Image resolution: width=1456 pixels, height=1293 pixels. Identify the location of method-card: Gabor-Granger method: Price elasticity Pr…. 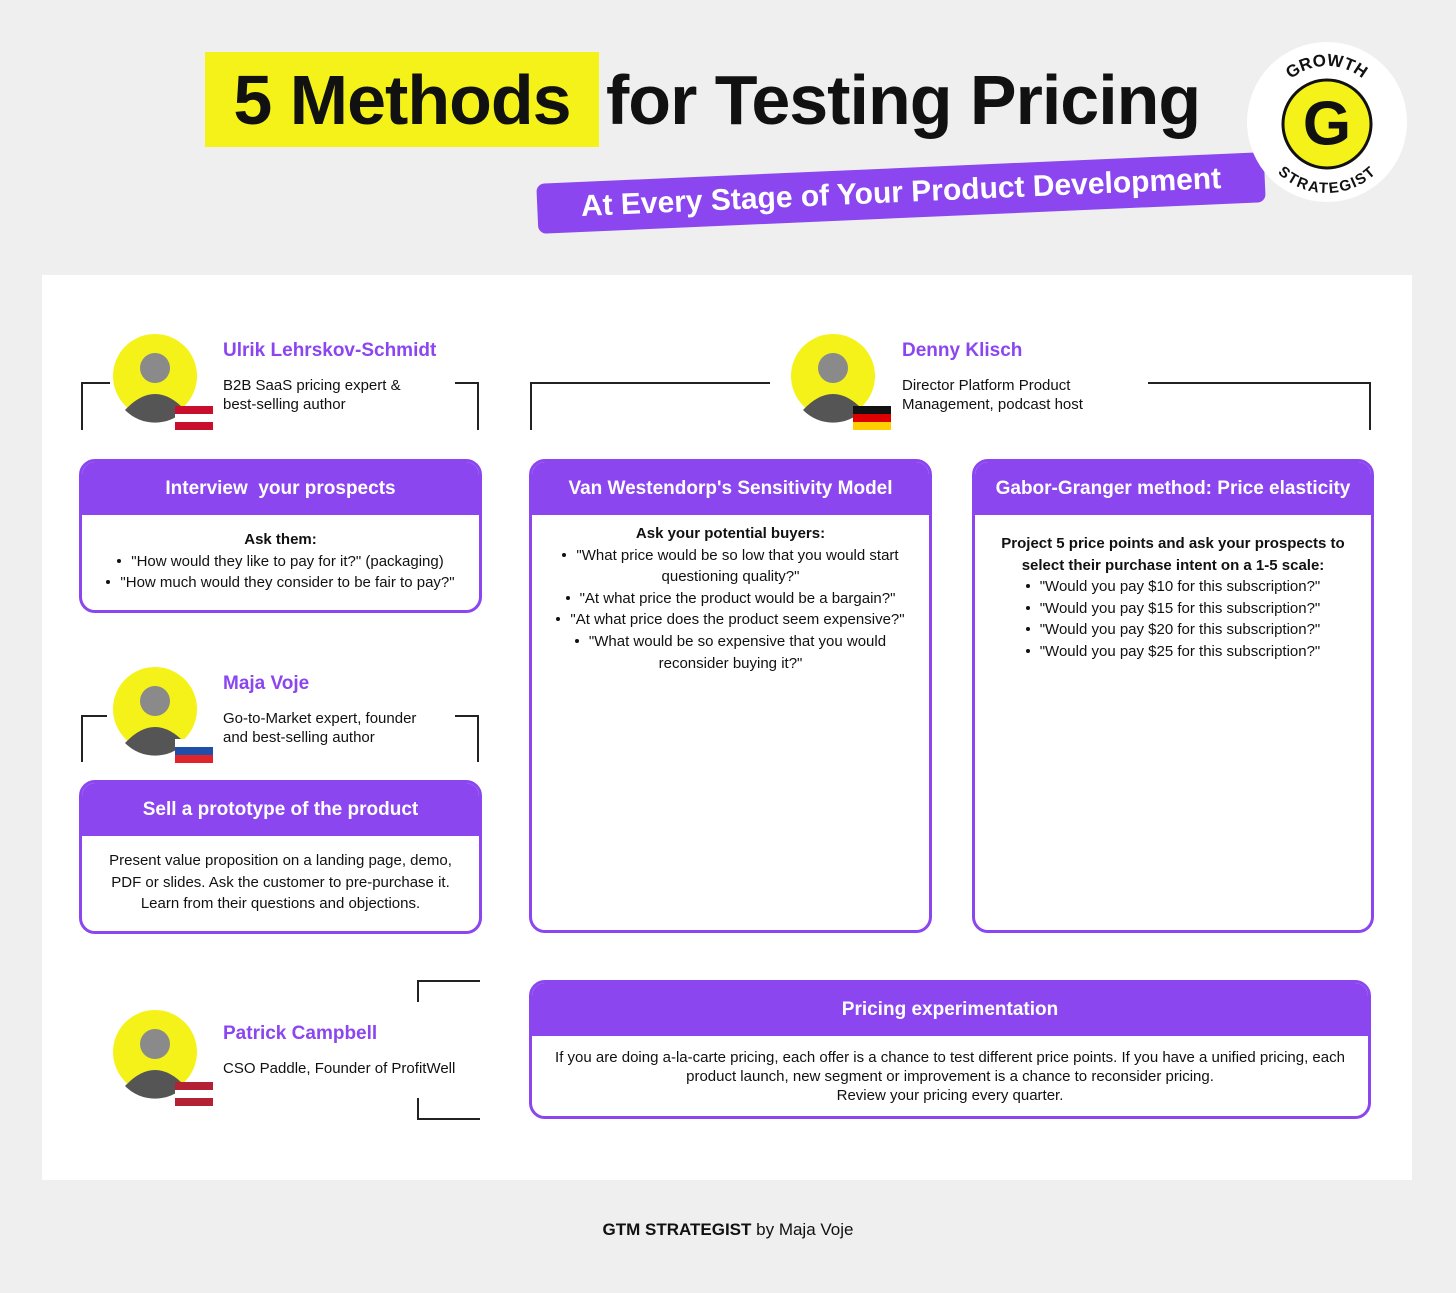
(1173, 696).